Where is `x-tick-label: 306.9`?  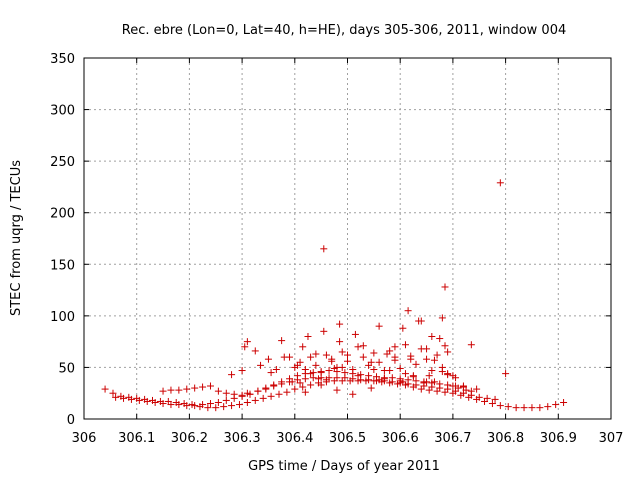
x-tick-label: 306.9 is located at coordinates (558, 438).